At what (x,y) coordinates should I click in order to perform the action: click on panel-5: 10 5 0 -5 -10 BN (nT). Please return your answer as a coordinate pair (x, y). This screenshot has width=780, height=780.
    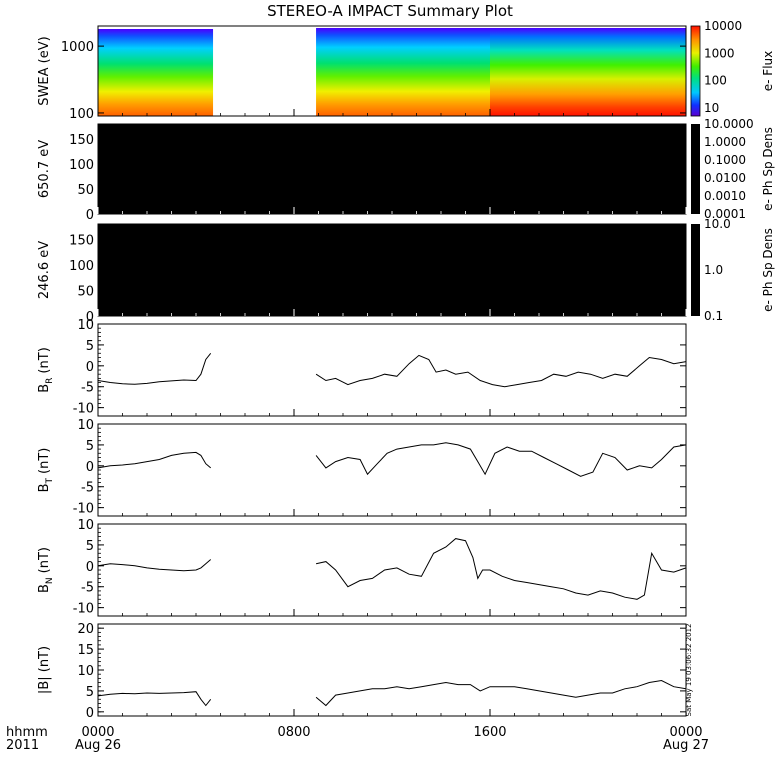
    Looking at the image, I should click on (362, 567).